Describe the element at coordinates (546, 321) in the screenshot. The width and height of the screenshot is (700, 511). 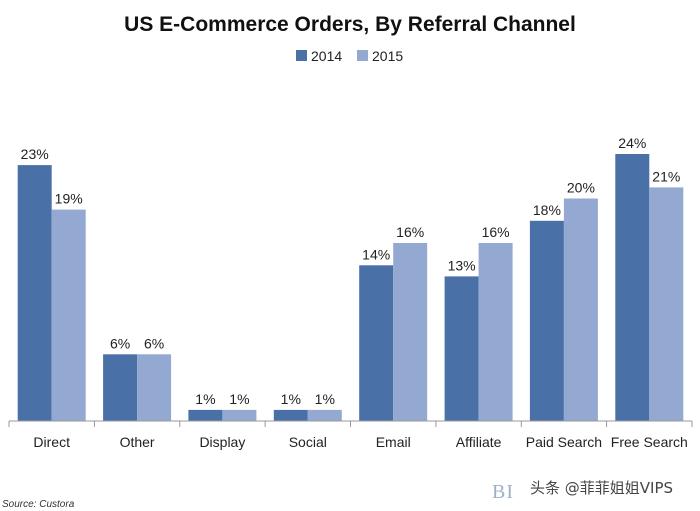
I see `bar-2014-paid-search` at that location.